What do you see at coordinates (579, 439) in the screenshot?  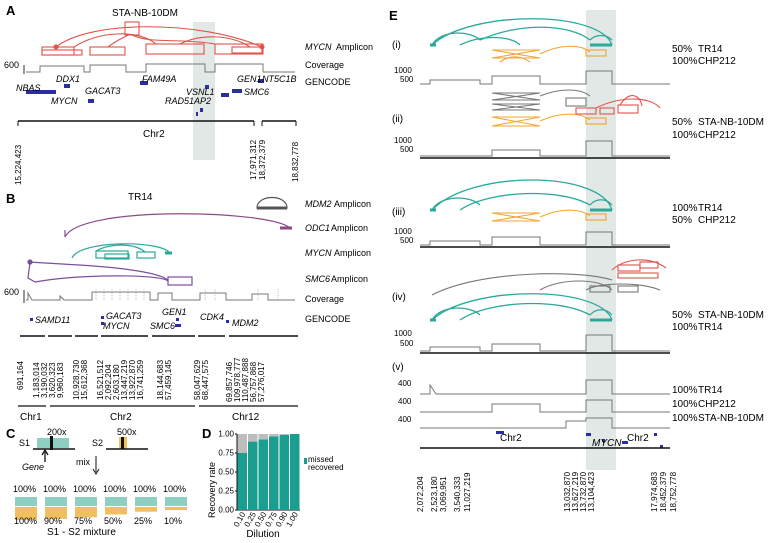 I see `gene-blocks-e` at bounding box center [579, 439].